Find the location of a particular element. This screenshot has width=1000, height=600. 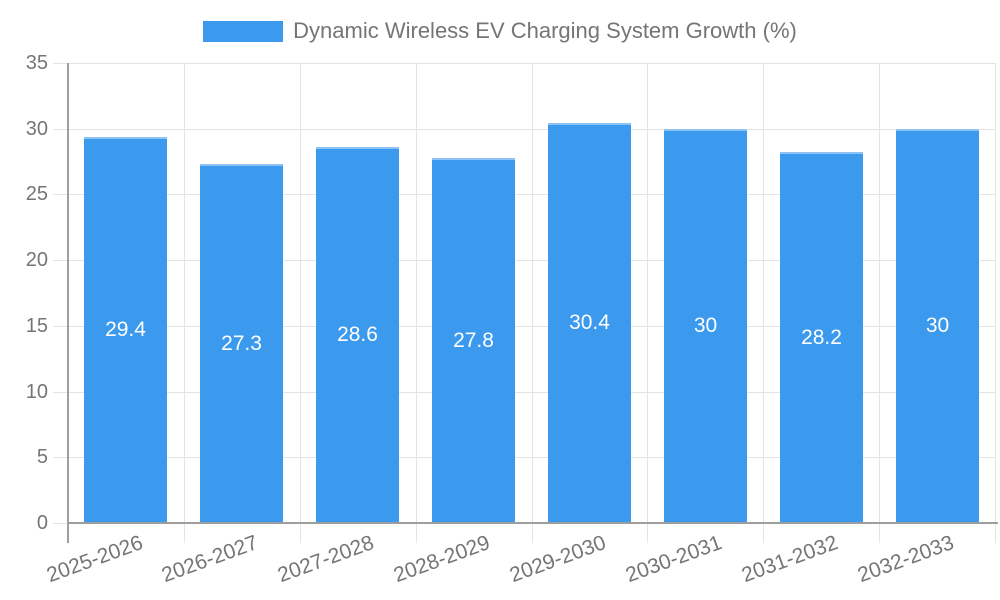

bar: 30.4 is located at coordinates (589, 323).